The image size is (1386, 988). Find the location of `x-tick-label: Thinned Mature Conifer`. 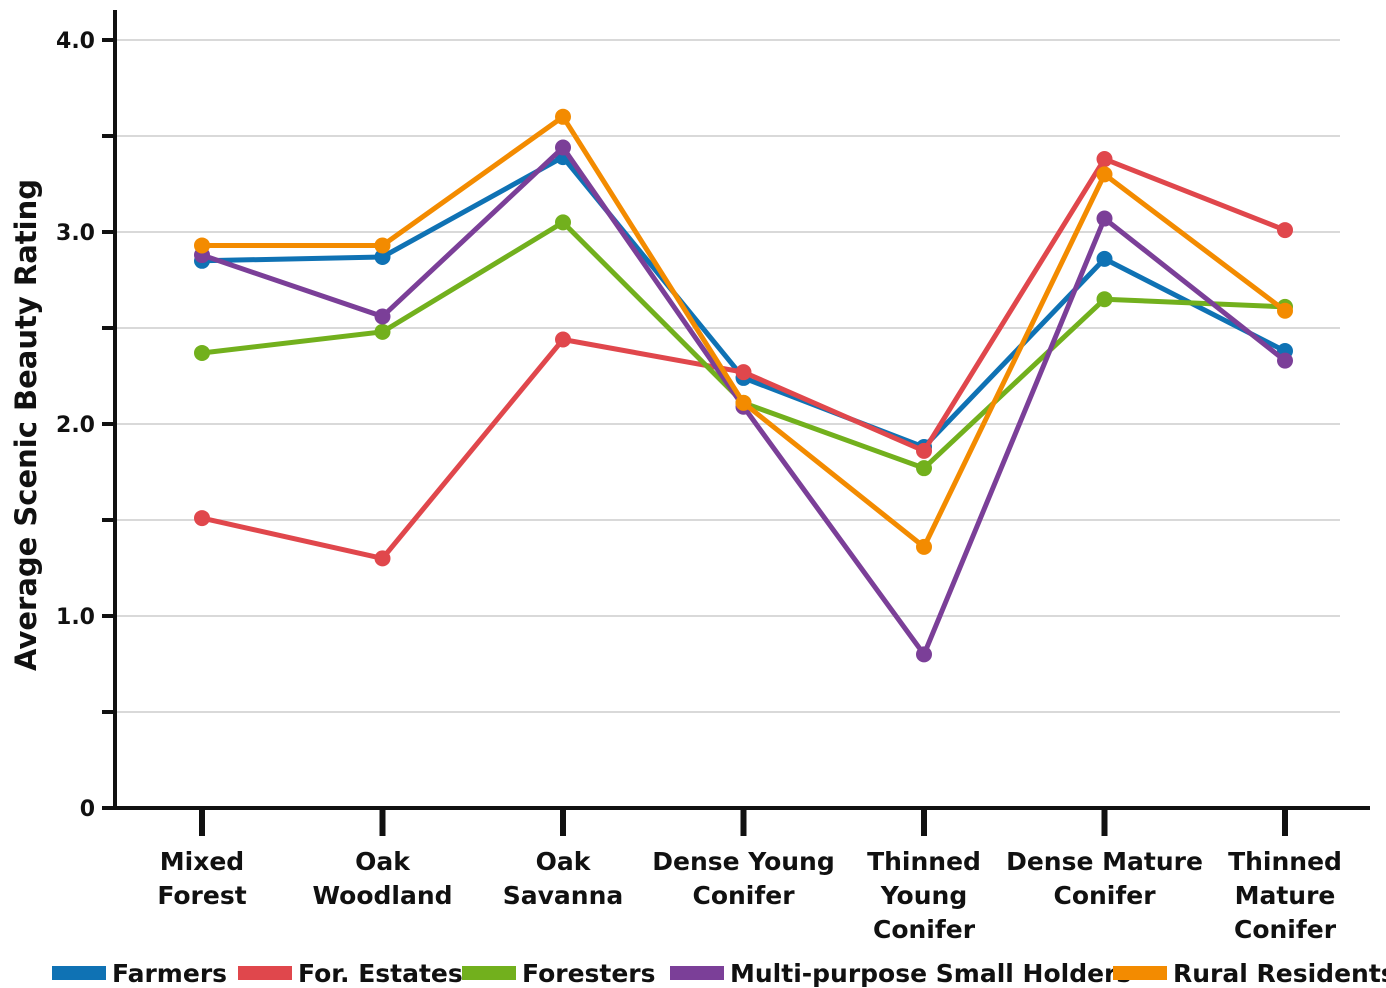

x-tick-label: Thinned Mature Conifer is located at coordinates (1285, 895).